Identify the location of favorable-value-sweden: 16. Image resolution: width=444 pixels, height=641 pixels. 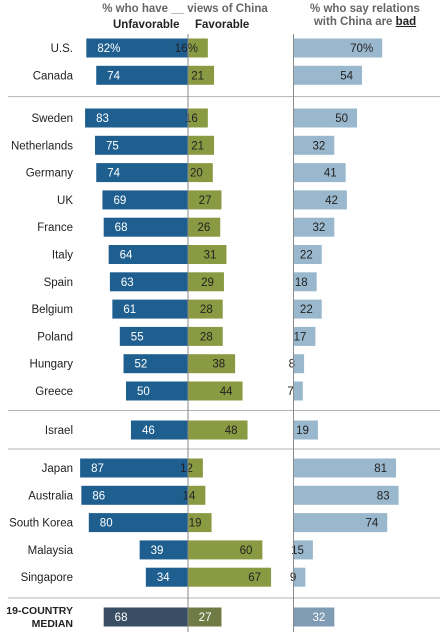
(191, 119).